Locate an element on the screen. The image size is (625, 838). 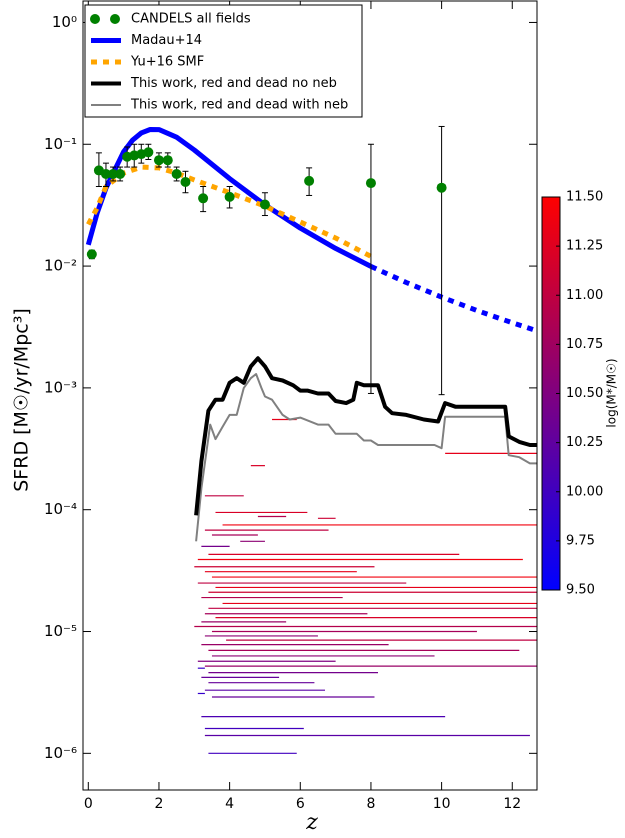
legend-label: This work, red and dead no neb is located at coordinates (233, 83).